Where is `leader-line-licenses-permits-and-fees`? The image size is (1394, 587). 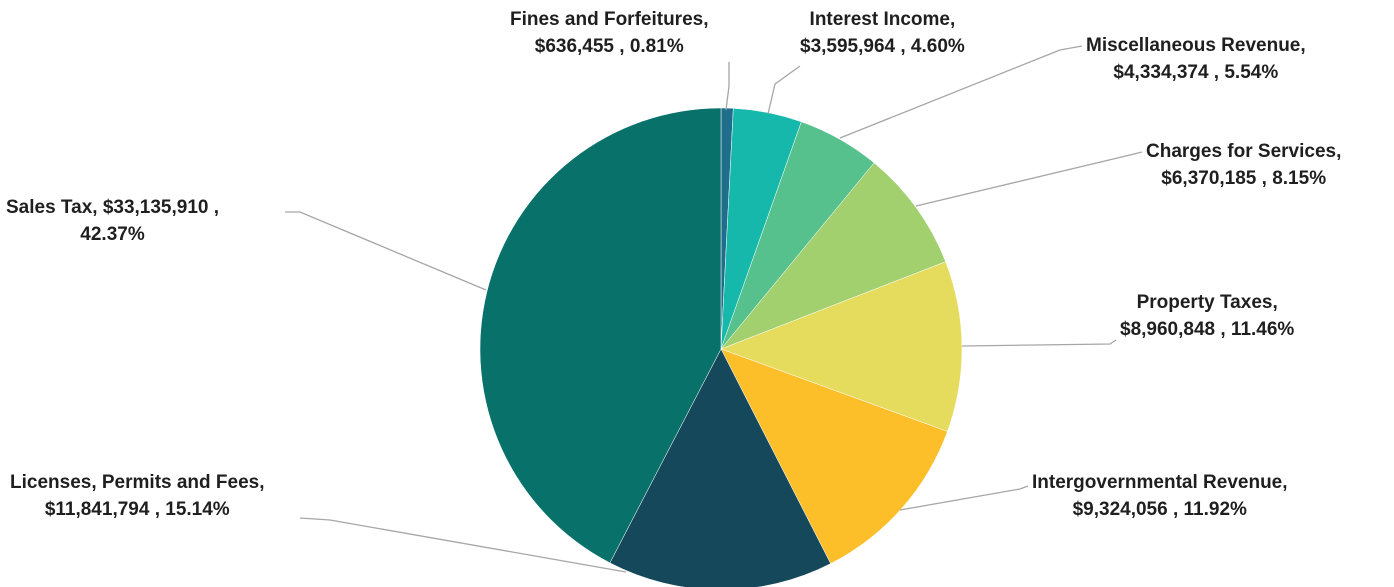
leader-line-licenses-permits-and-fees is located at coordinates (463, 545).